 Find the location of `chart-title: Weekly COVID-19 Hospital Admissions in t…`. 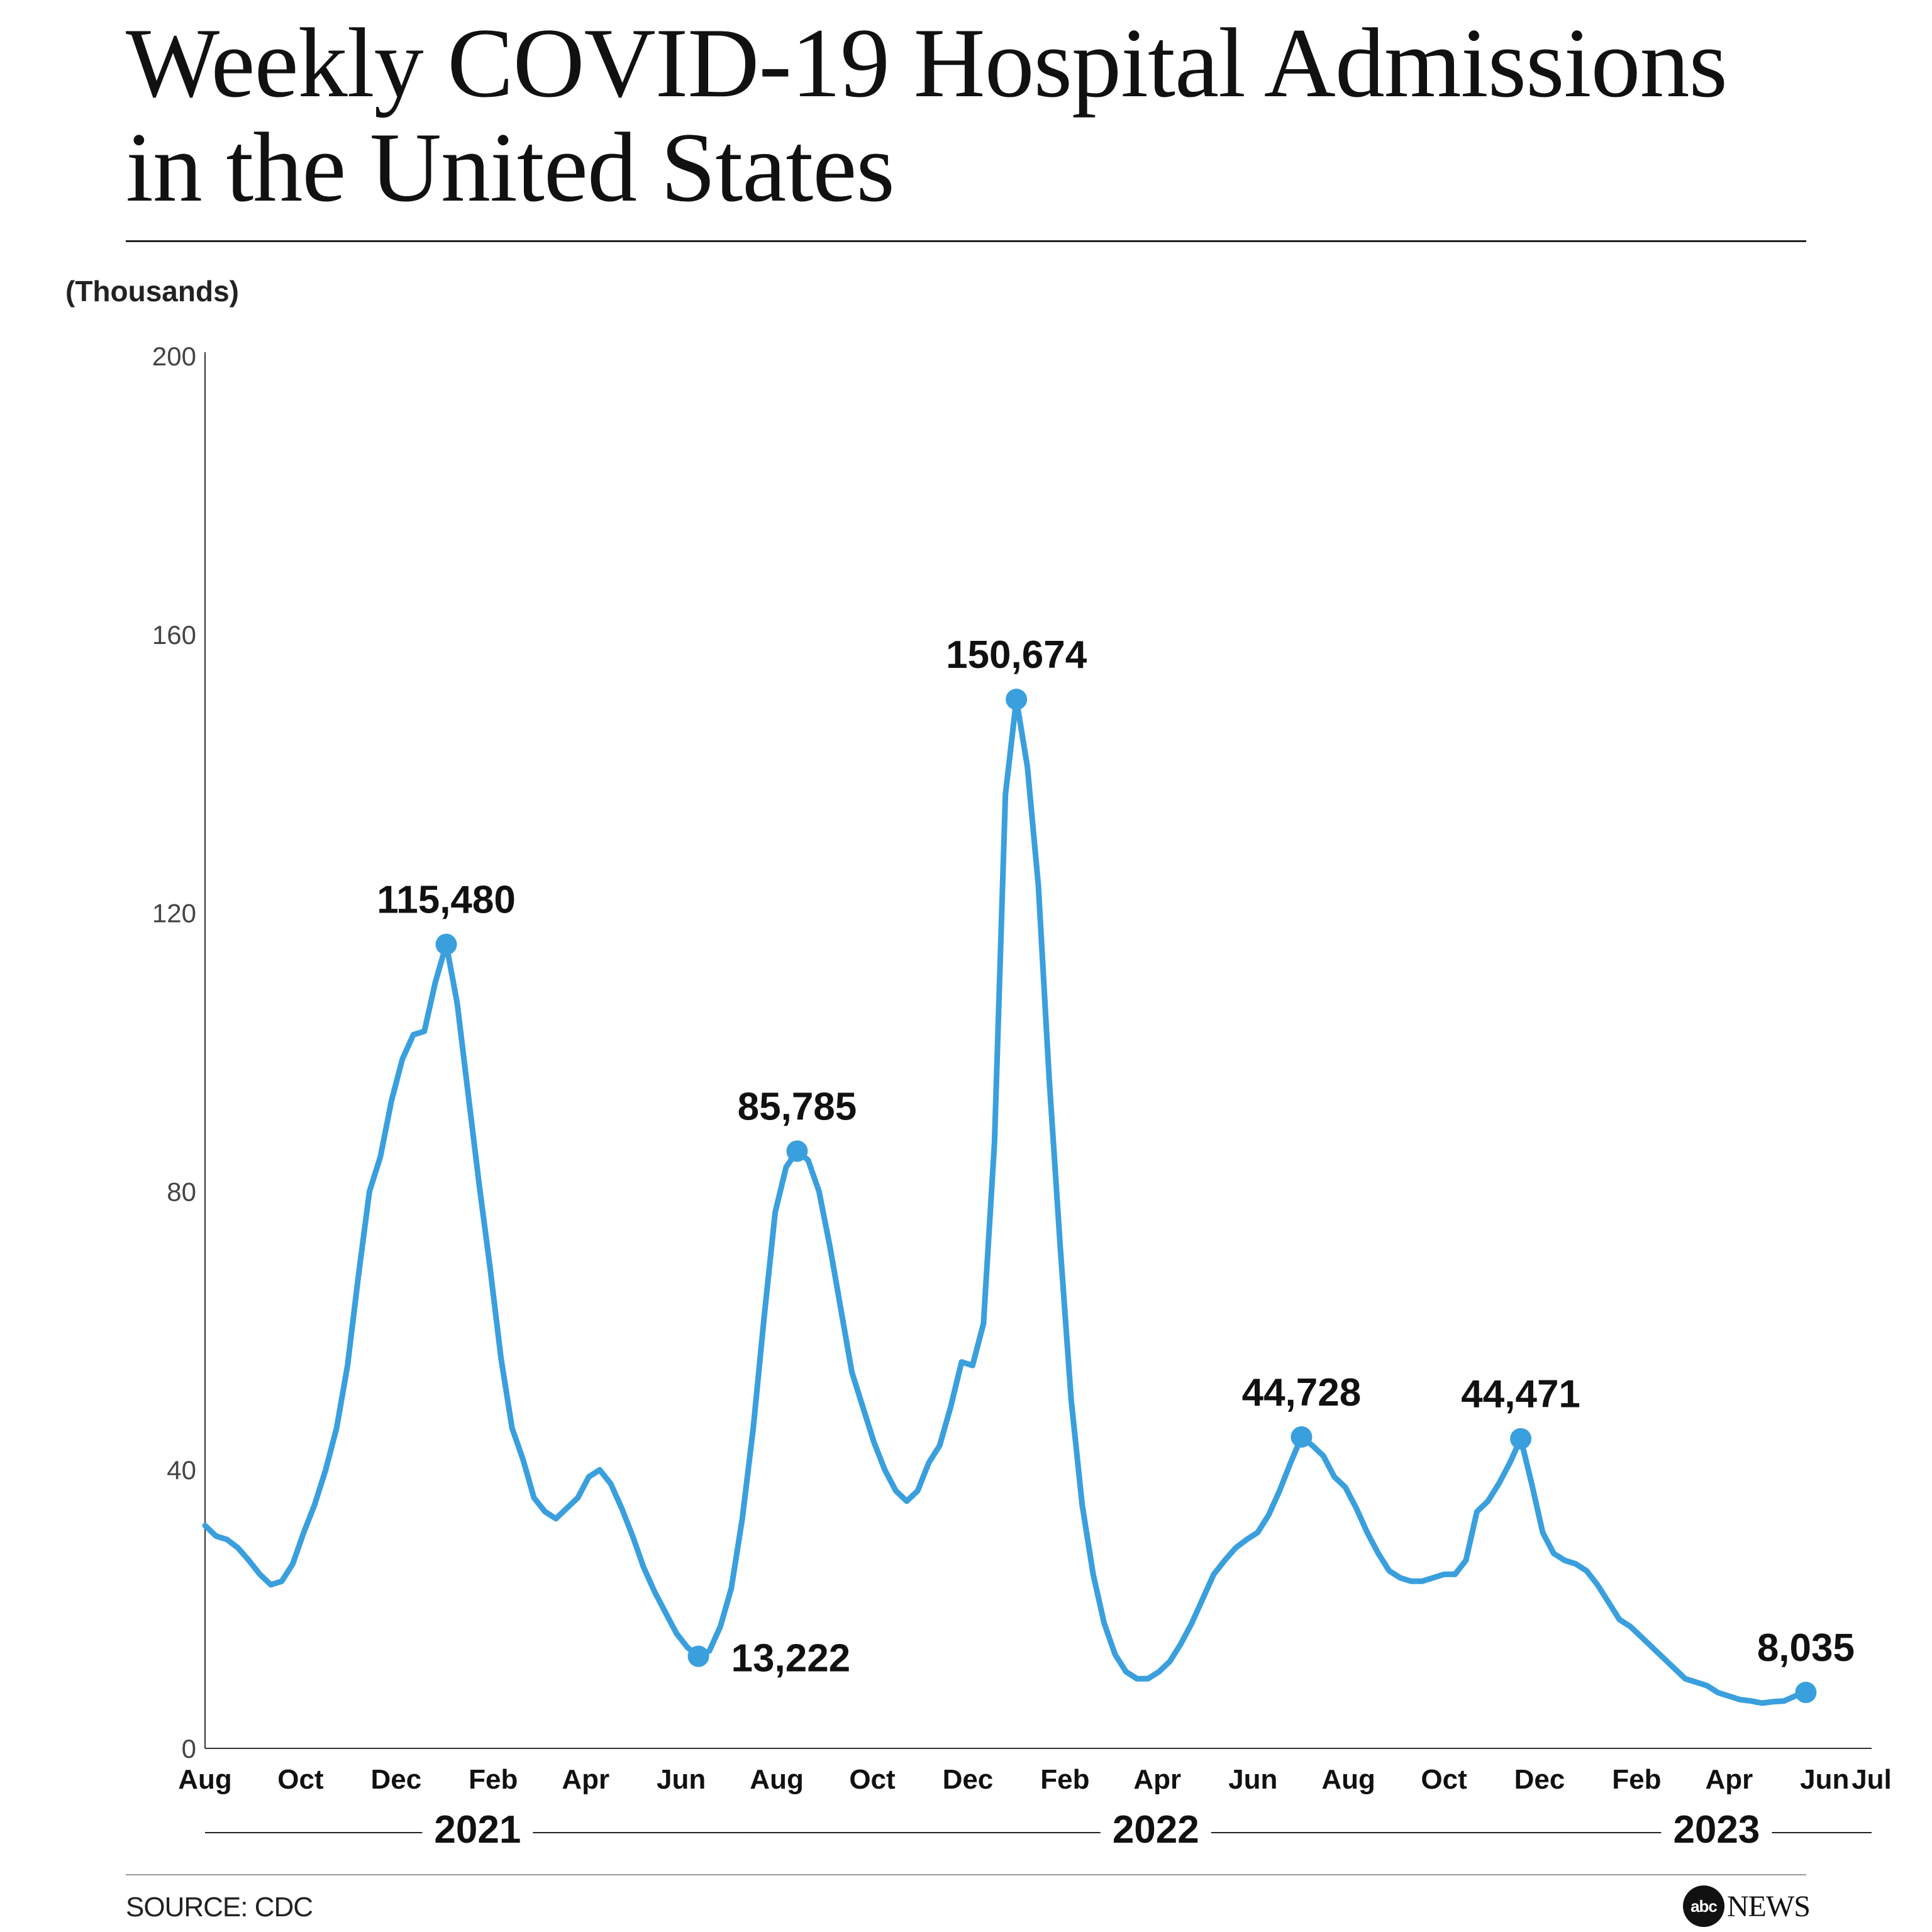

chart-title: Weekly COVID-19 Hospital Admissions in t… is located at coordinates (975, 115).